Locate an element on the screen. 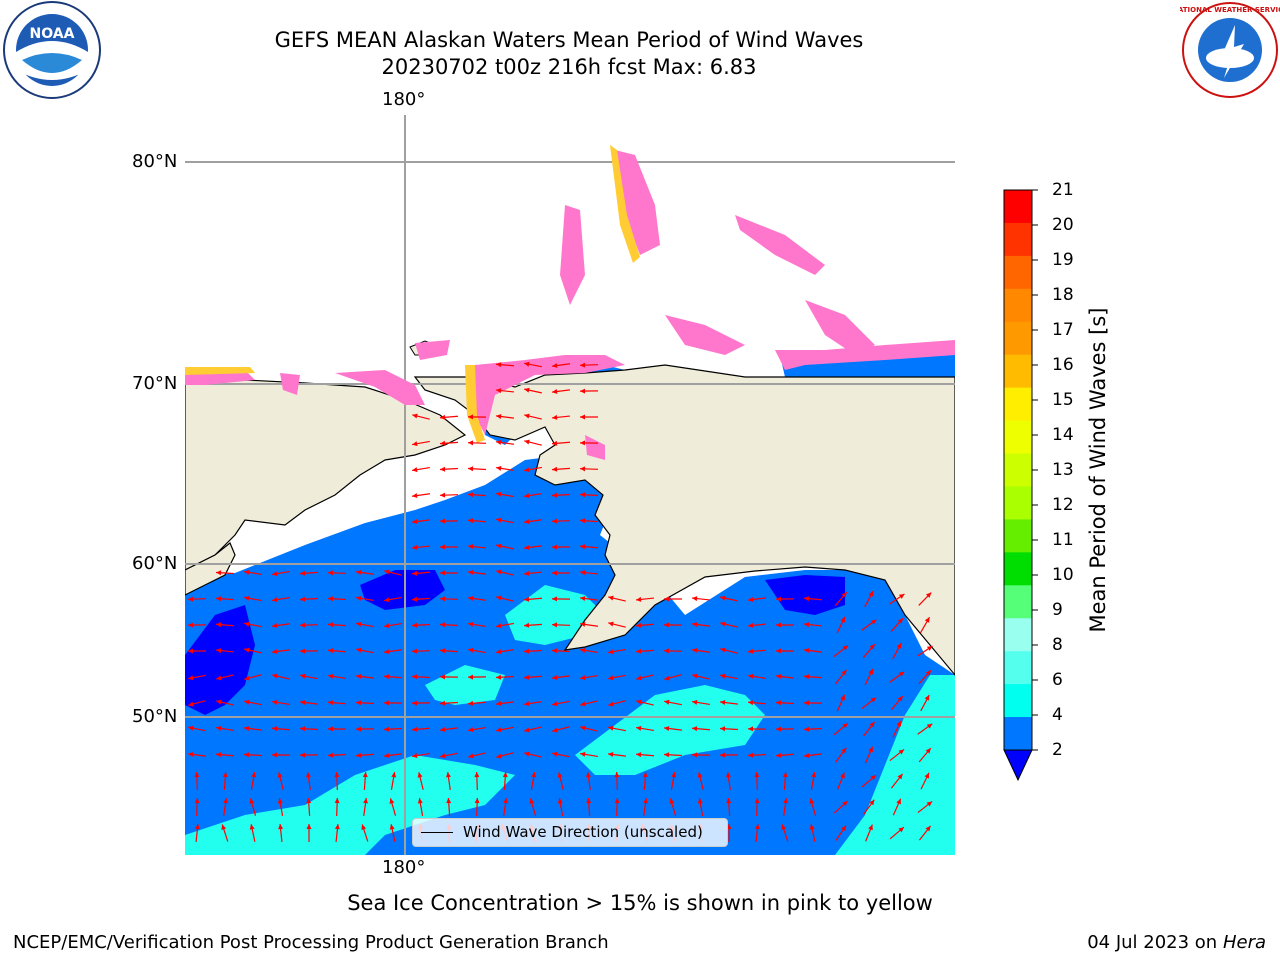 The height and width of the screenshot is (960, 1280). legend-line-swatch is located at coordinates (437, 832).